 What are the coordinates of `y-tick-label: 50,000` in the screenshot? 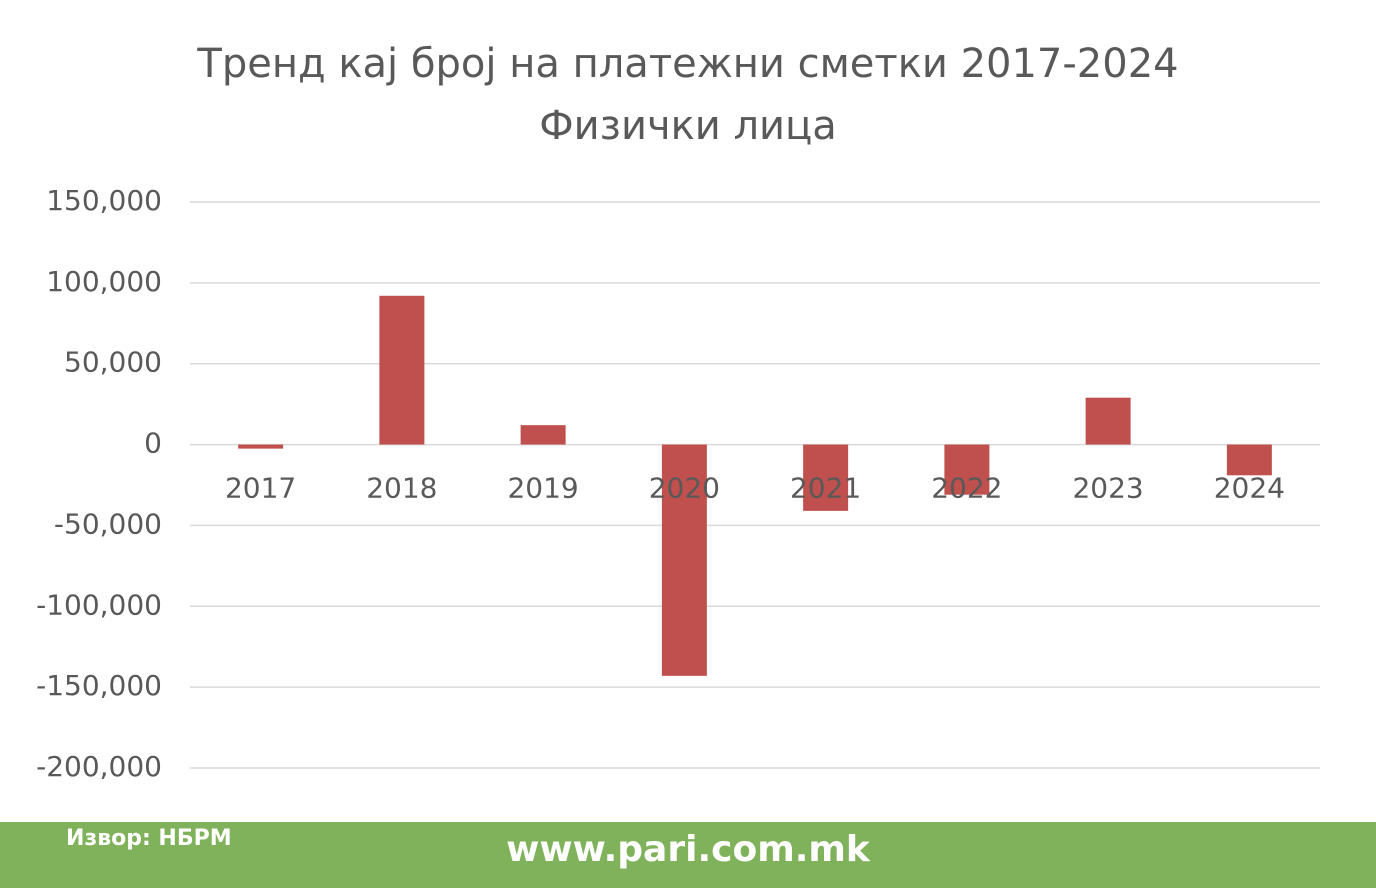 It's located at (113, 362).